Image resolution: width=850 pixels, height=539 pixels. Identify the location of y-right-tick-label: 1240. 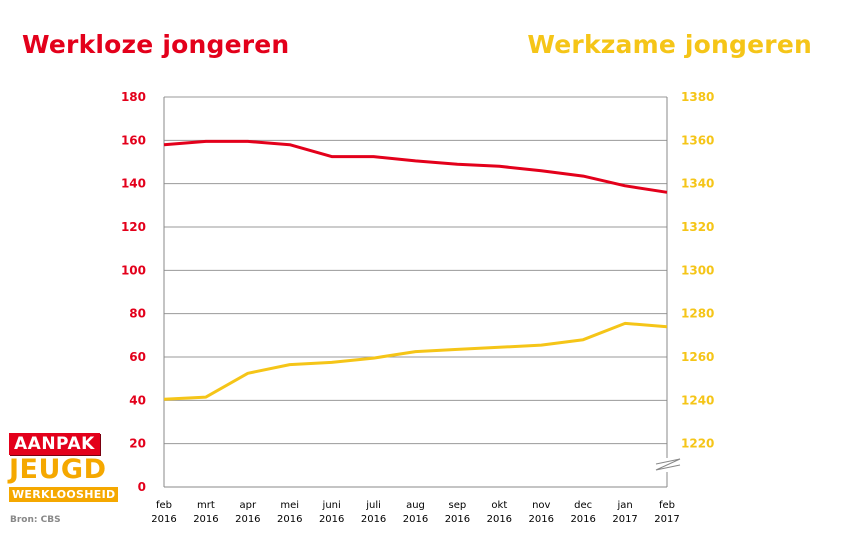
(697, 400).